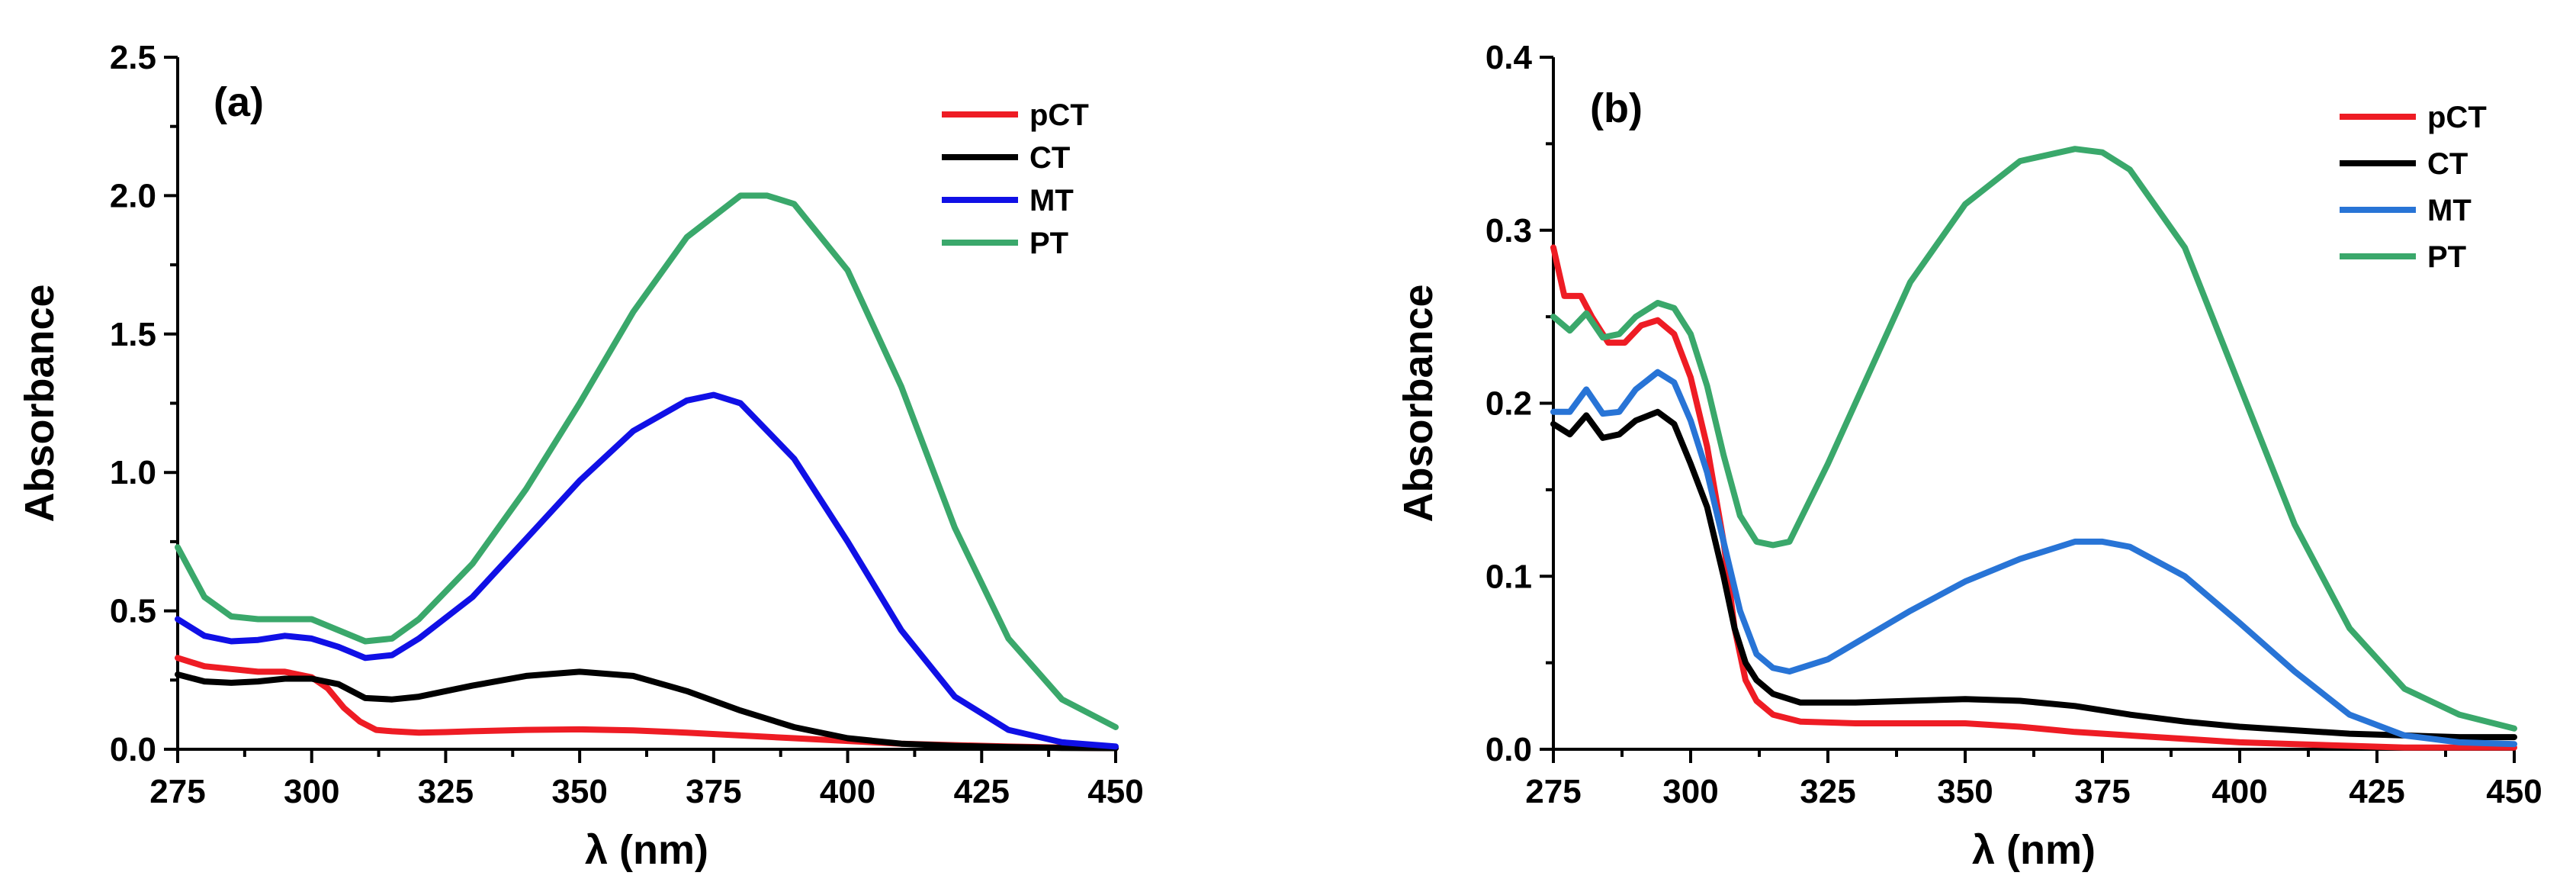 The image size is (2576, 895). I want to click on y-tick-label: 2.0, so click(133, 195).